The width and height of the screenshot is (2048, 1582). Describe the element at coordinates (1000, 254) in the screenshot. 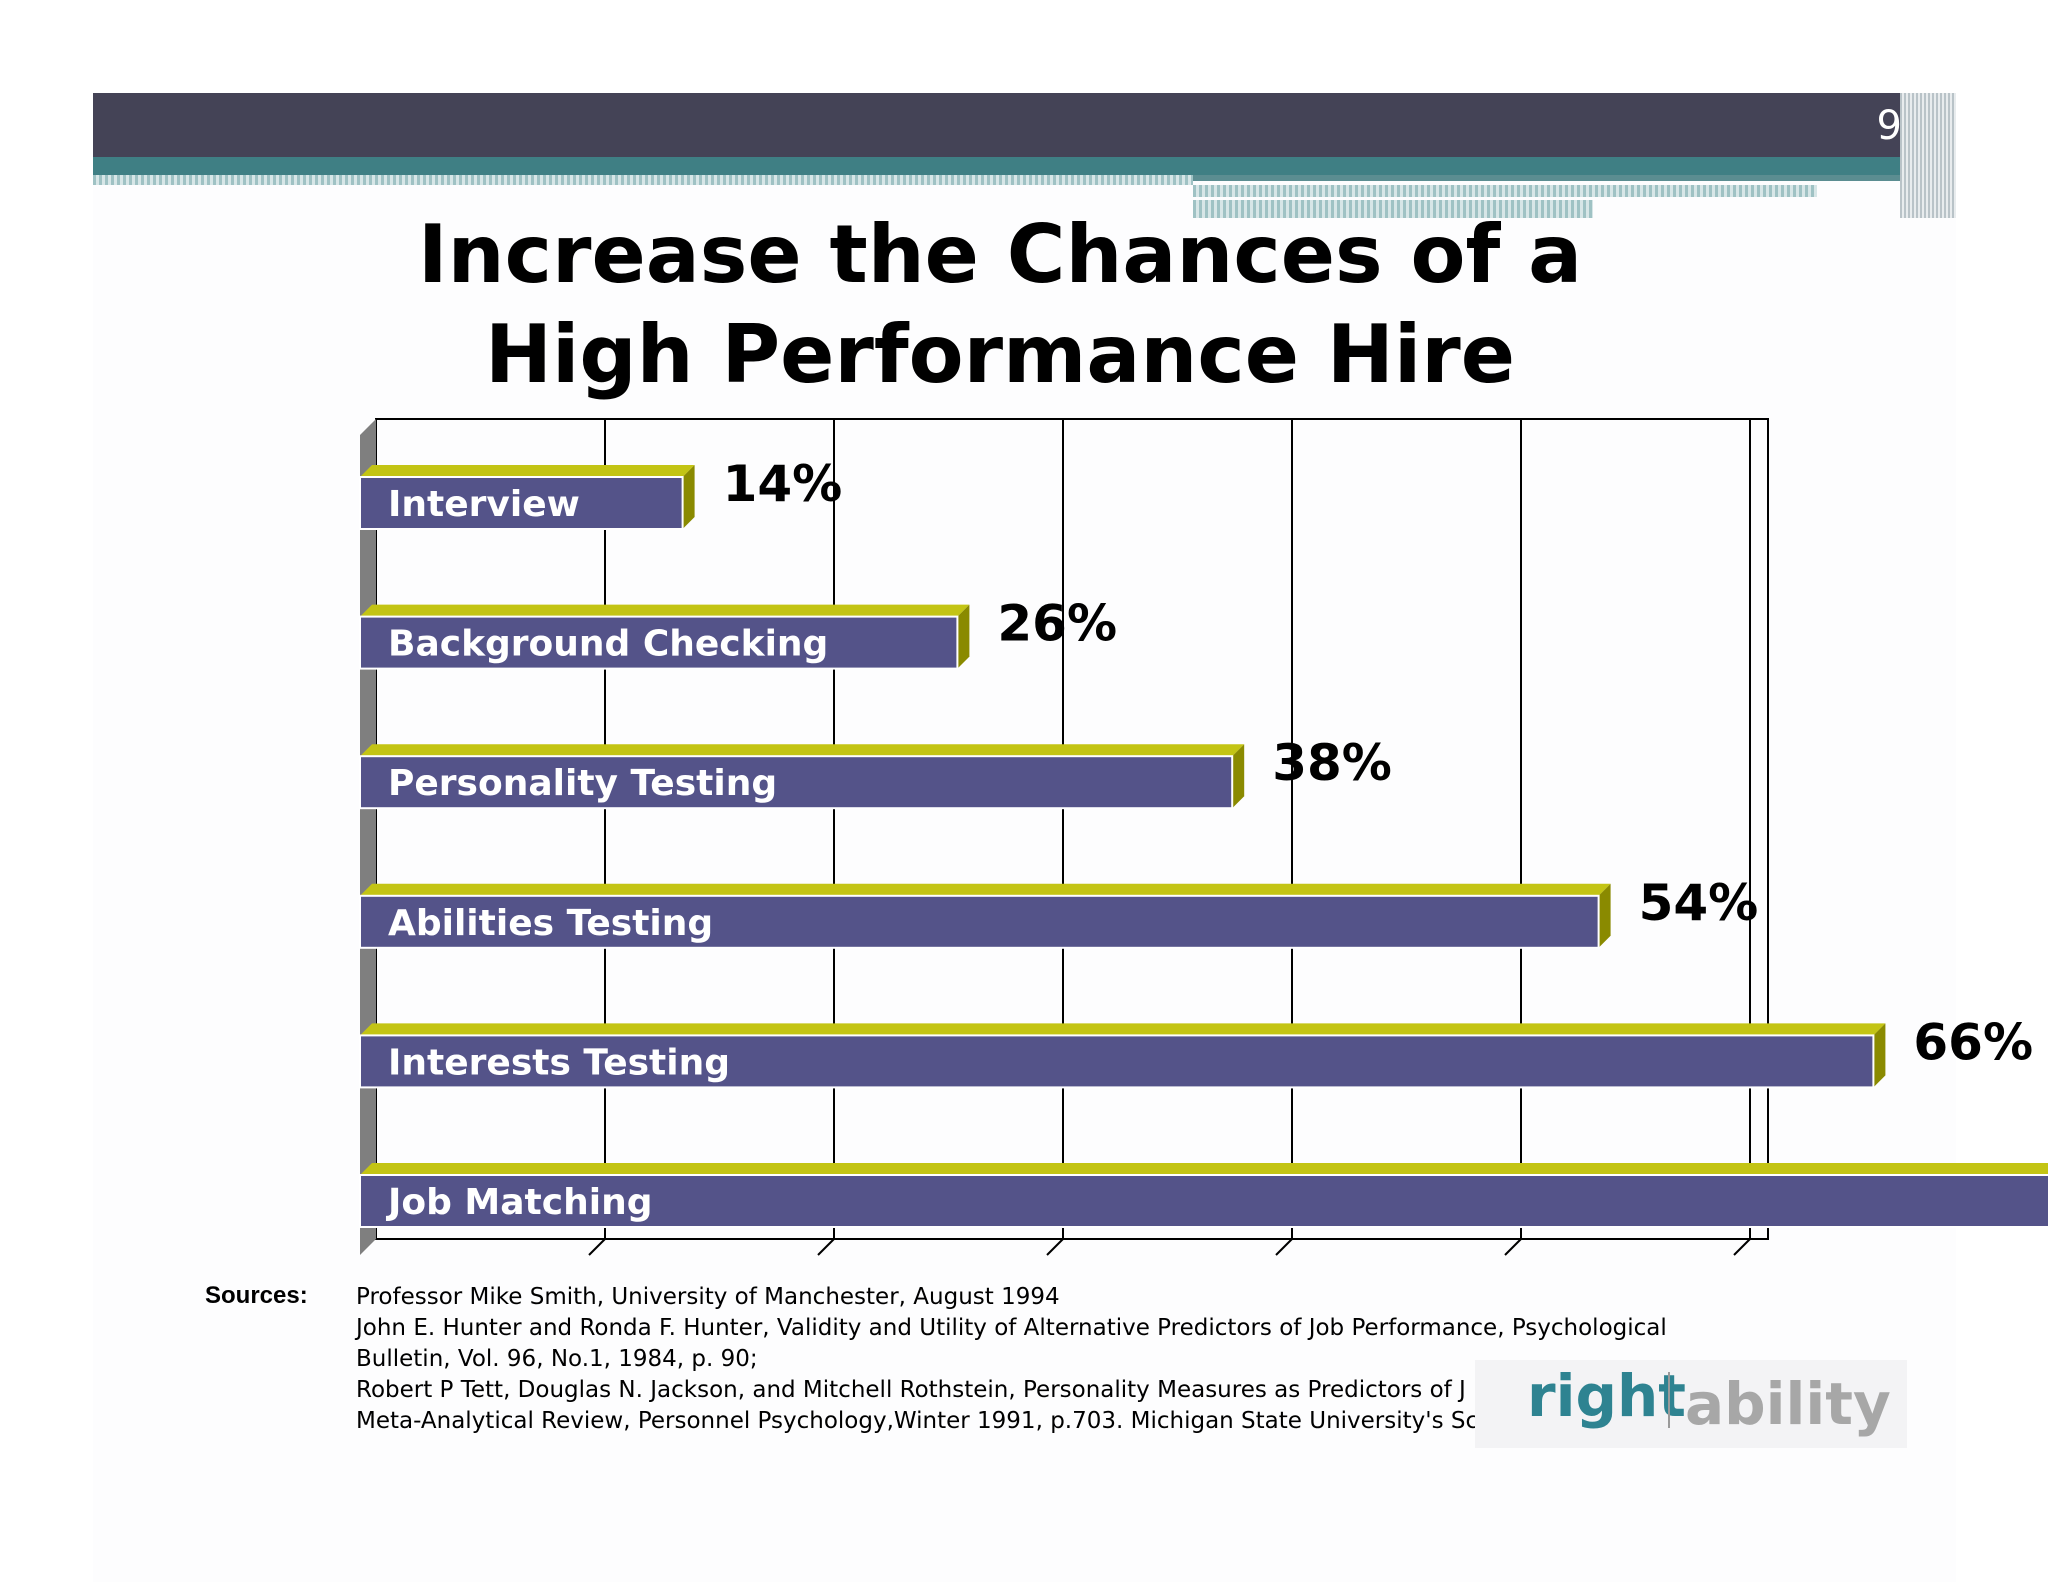

I see `title-line-1: Increase the Chances of a` at that location.